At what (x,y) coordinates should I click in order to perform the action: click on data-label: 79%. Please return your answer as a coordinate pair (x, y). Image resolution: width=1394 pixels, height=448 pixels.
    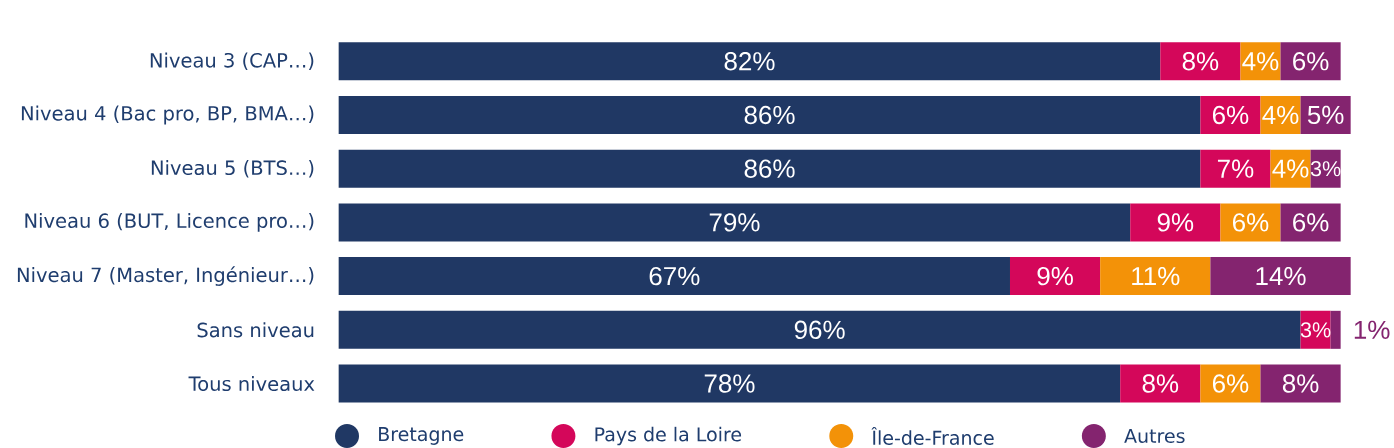
    Looking at the image, I should click on (734, 222).